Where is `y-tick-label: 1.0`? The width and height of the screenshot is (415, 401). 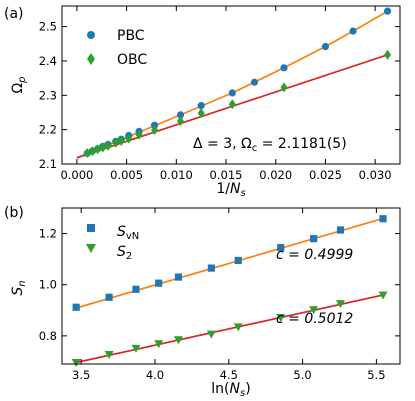
y-tick-label: 1.0 is located at coordinates (48, 285).